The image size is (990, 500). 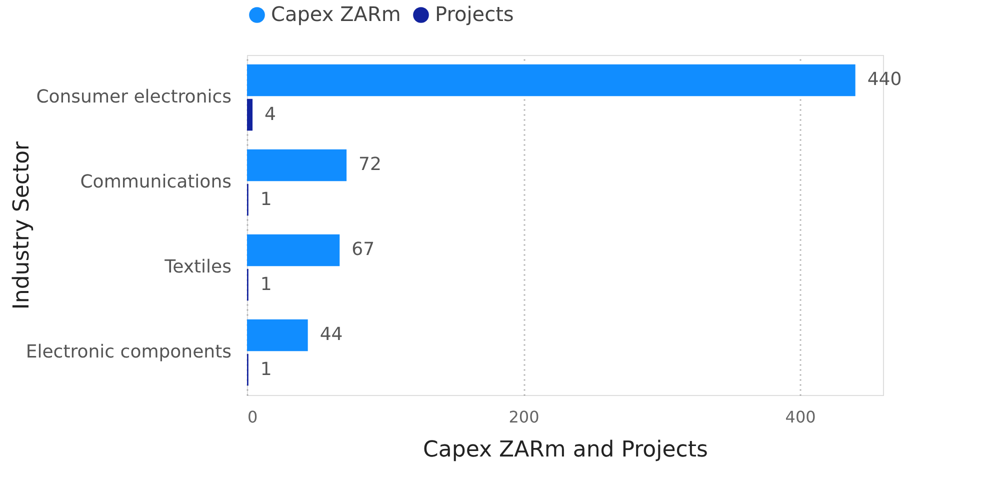 I want to click on legend-label: Projects, so click(x=474, y=14).